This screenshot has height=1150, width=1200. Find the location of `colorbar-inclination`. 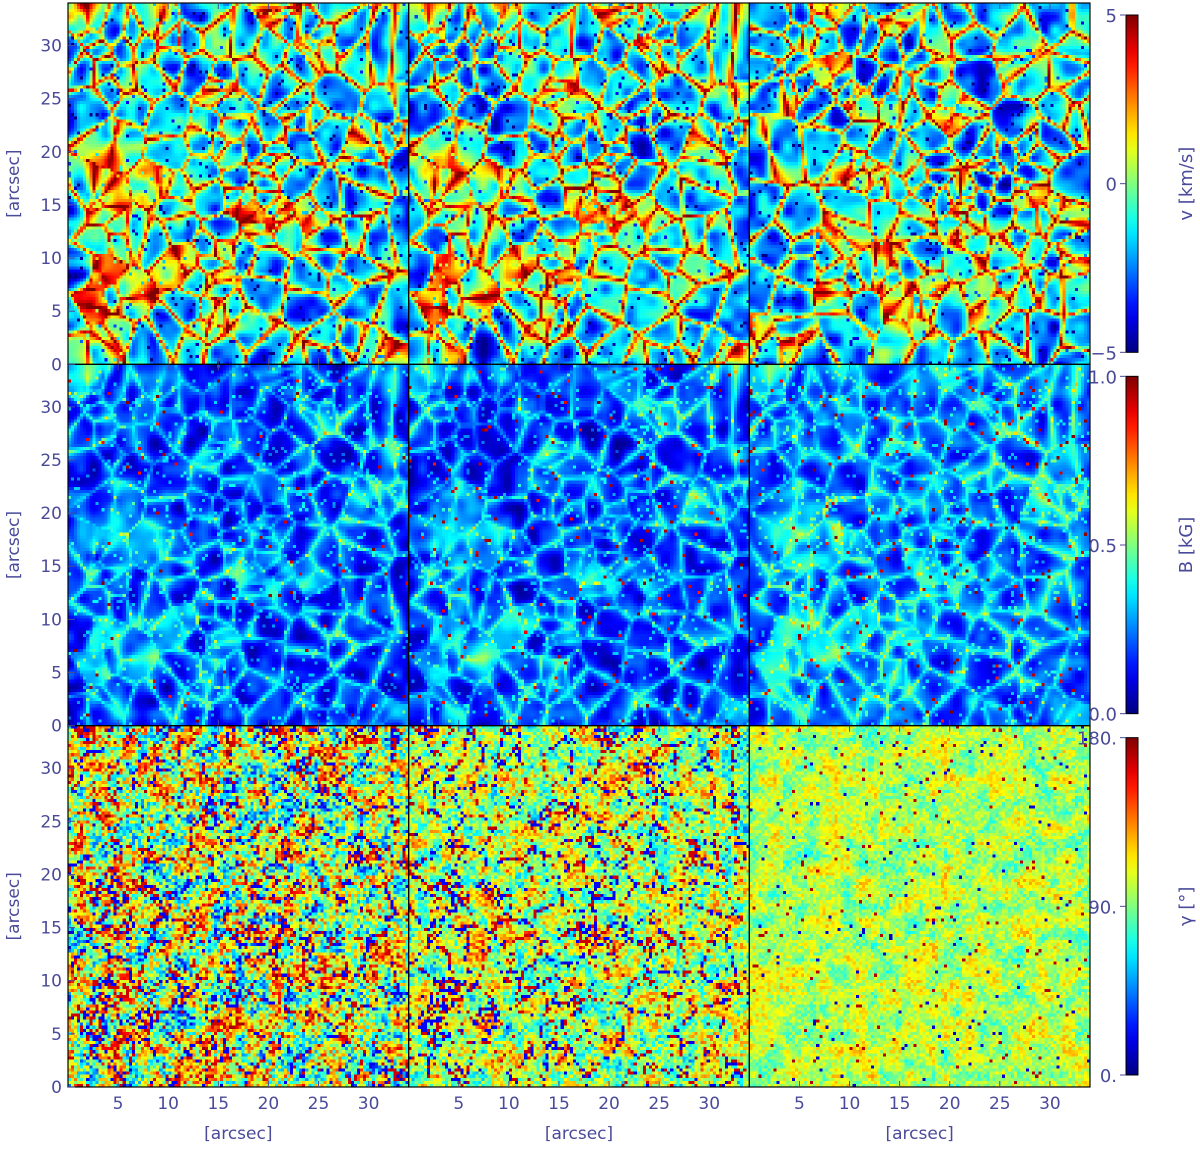

colorbar-inclination is located at coordinates (1132, 906).